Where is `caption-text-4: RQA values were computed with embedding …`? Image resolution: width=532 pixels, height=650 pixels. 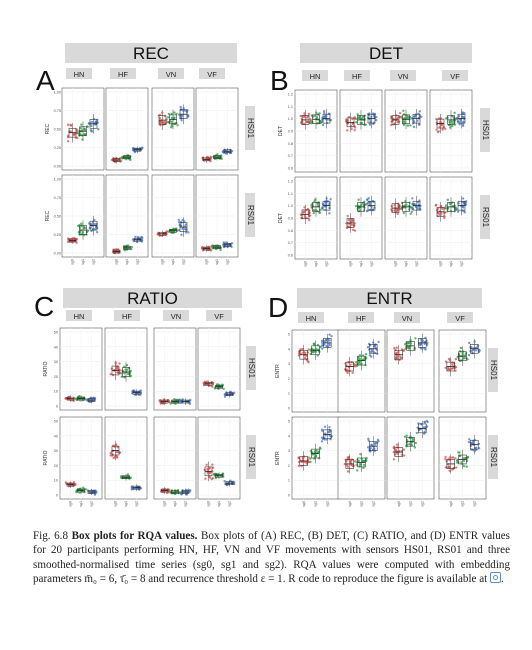
caption-text-4: RQA values were computed with embedding … is located at coordinates (271, 572).